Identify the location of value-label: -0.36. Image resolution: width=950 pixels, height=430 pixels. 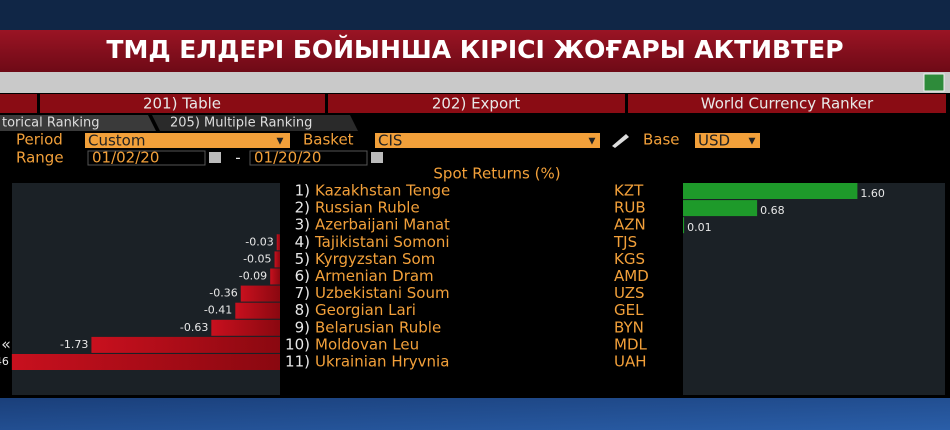
(223, 293).